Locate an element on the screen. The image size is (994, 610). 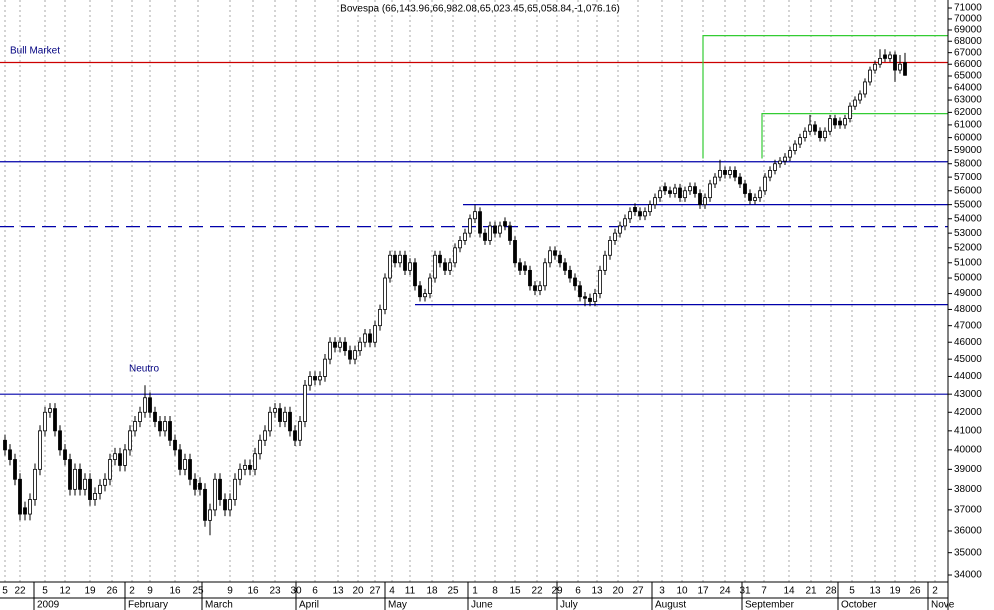
y-tick-label: 65000 is located at coordinates (968, 76).